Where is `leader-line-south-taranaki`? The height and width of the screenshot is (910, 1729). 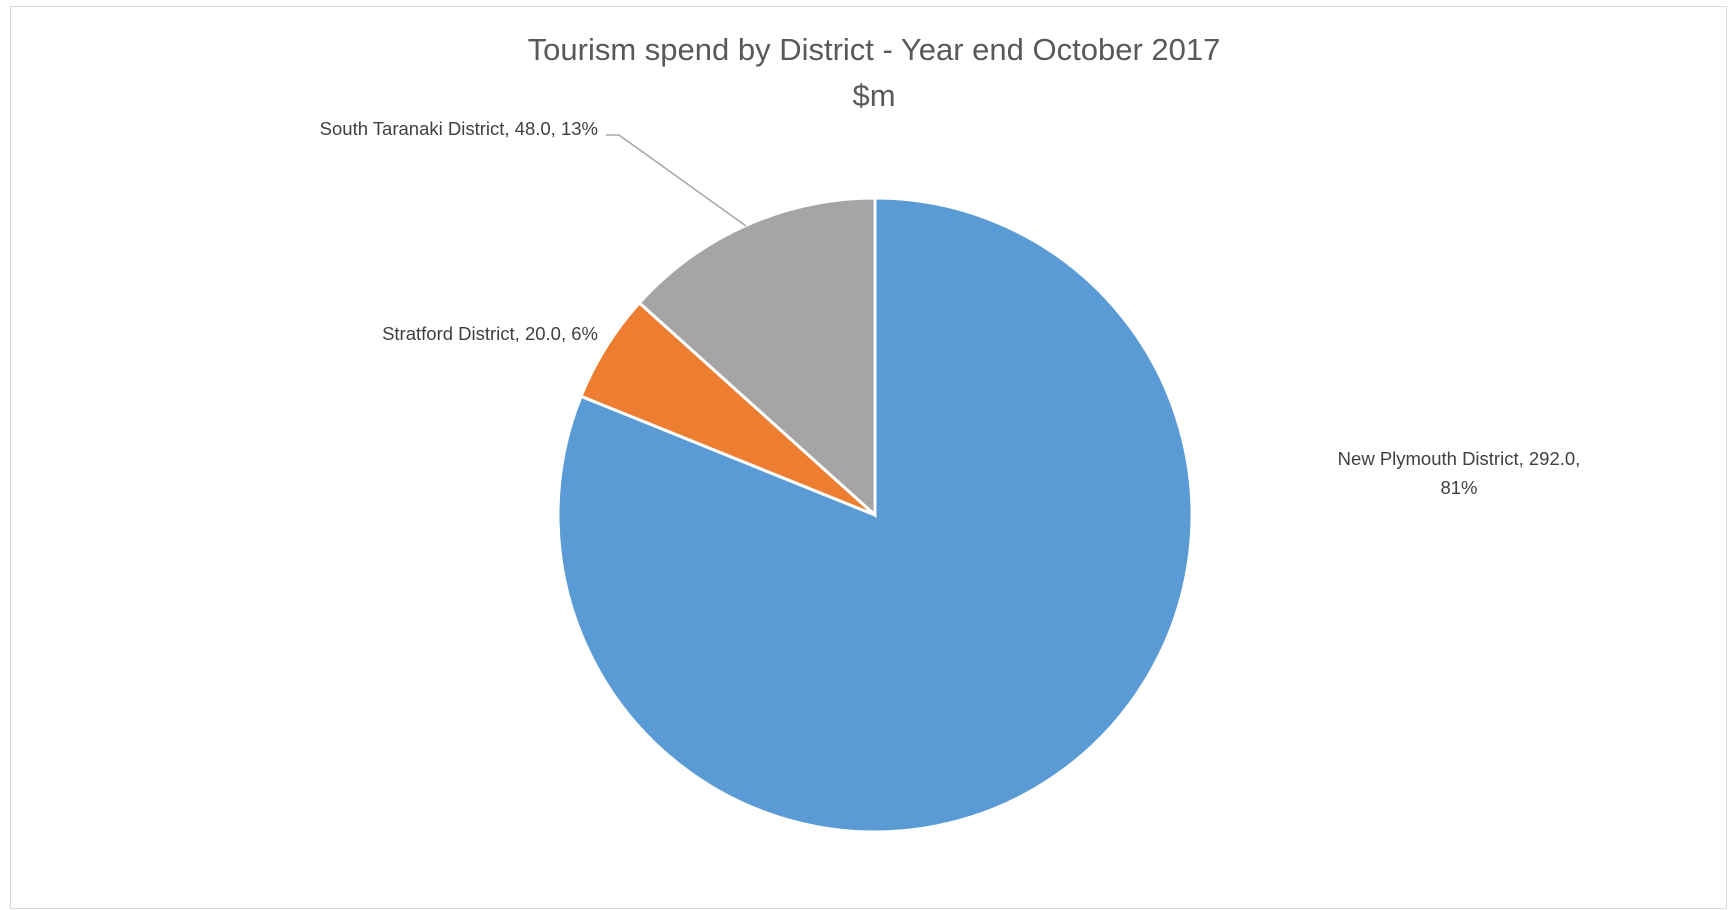 leader-line-south-taranaki is located at coordinates (676, 180).